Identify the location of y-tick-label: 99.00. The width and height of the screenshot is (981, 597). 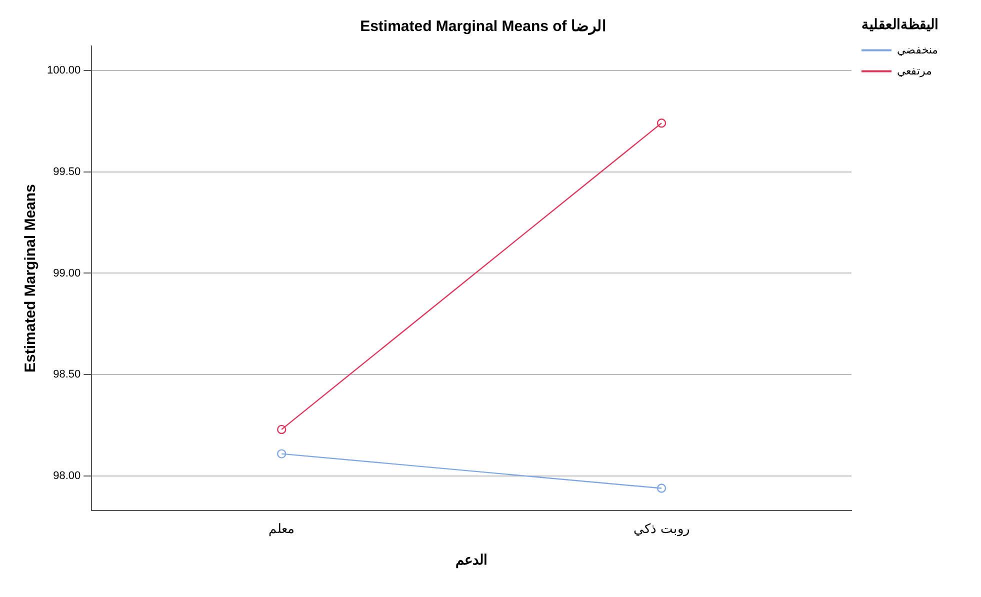
(67, 273).